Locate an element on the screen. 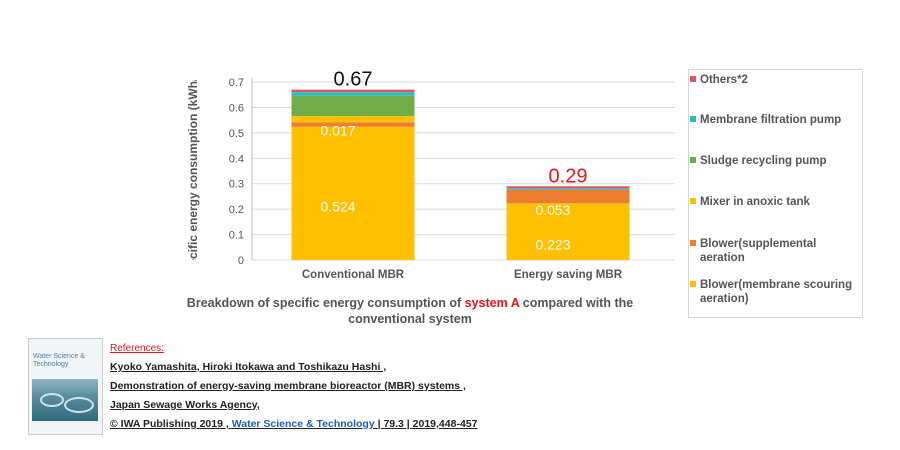 This screenshot has height=450, width=900. cover-title: Water Science & Technology is located at coordinates (59, 360).